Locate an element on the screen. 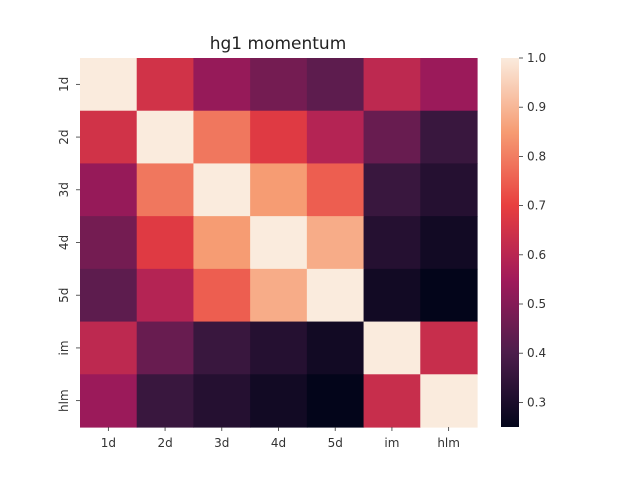 This screenshot has width=640, height=484. x-tick-label: 5d is located at coordinates (335, 443).